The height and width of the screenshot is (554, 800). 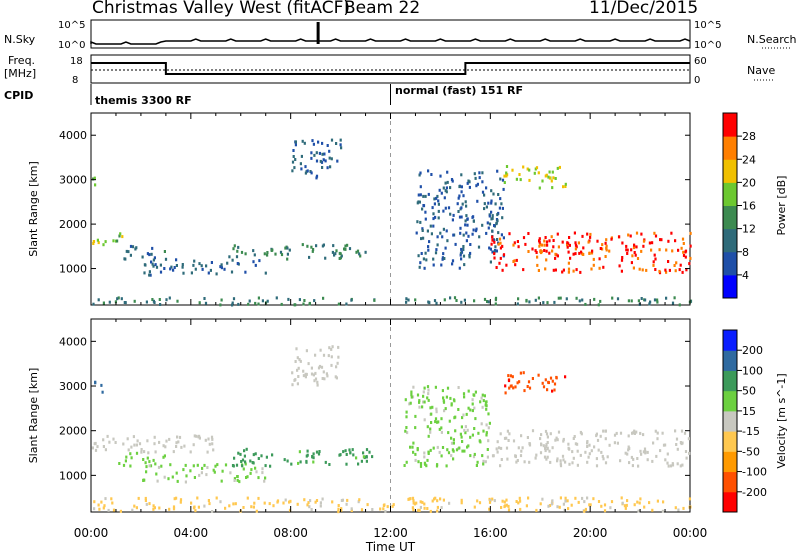 I want to click on power-colorbar-tick-label: 24, so click(x=749, y=159).